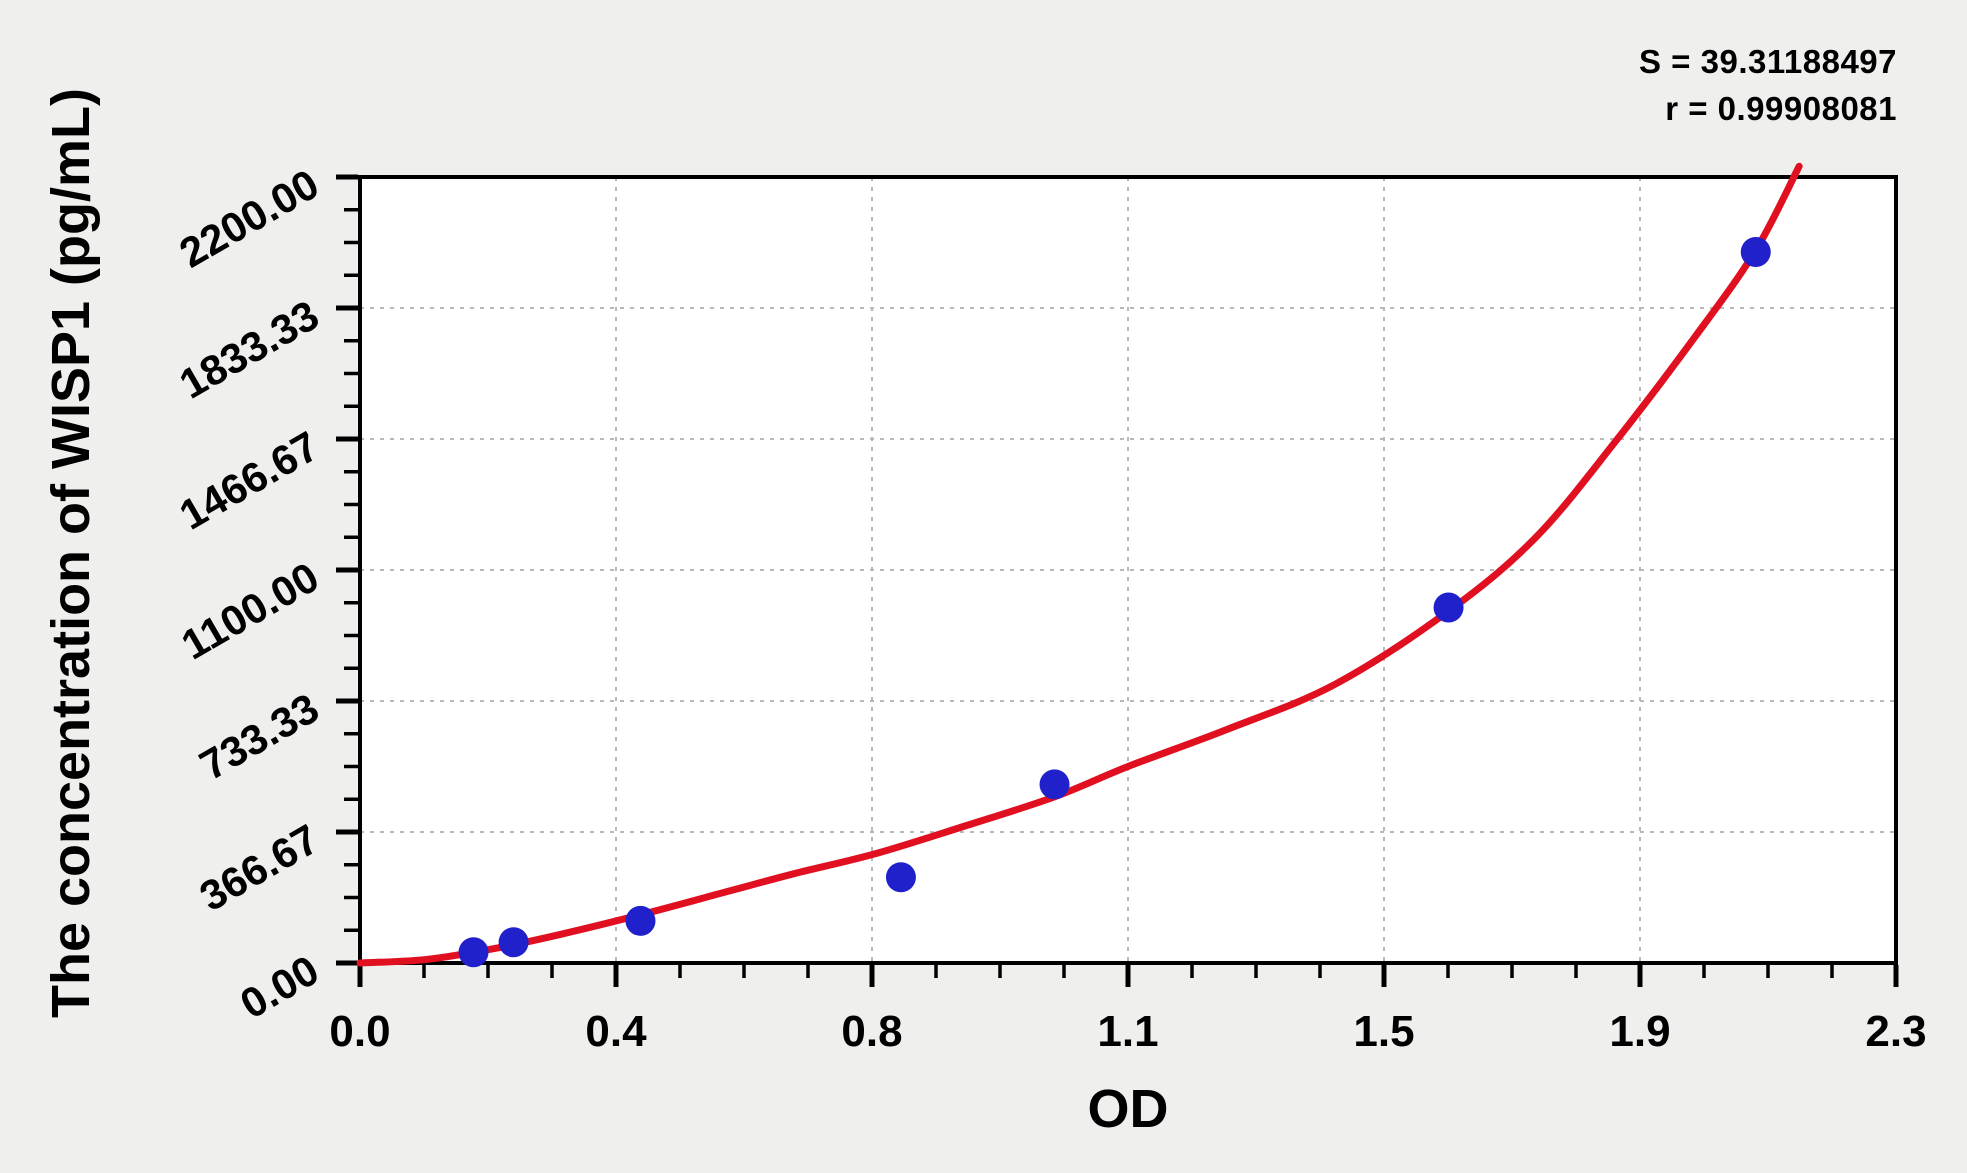  What do you see at coordinates (871, 1031) in the screenshot?
I see `x-tick-label: 0.8` at bounding box center [871, 1031].